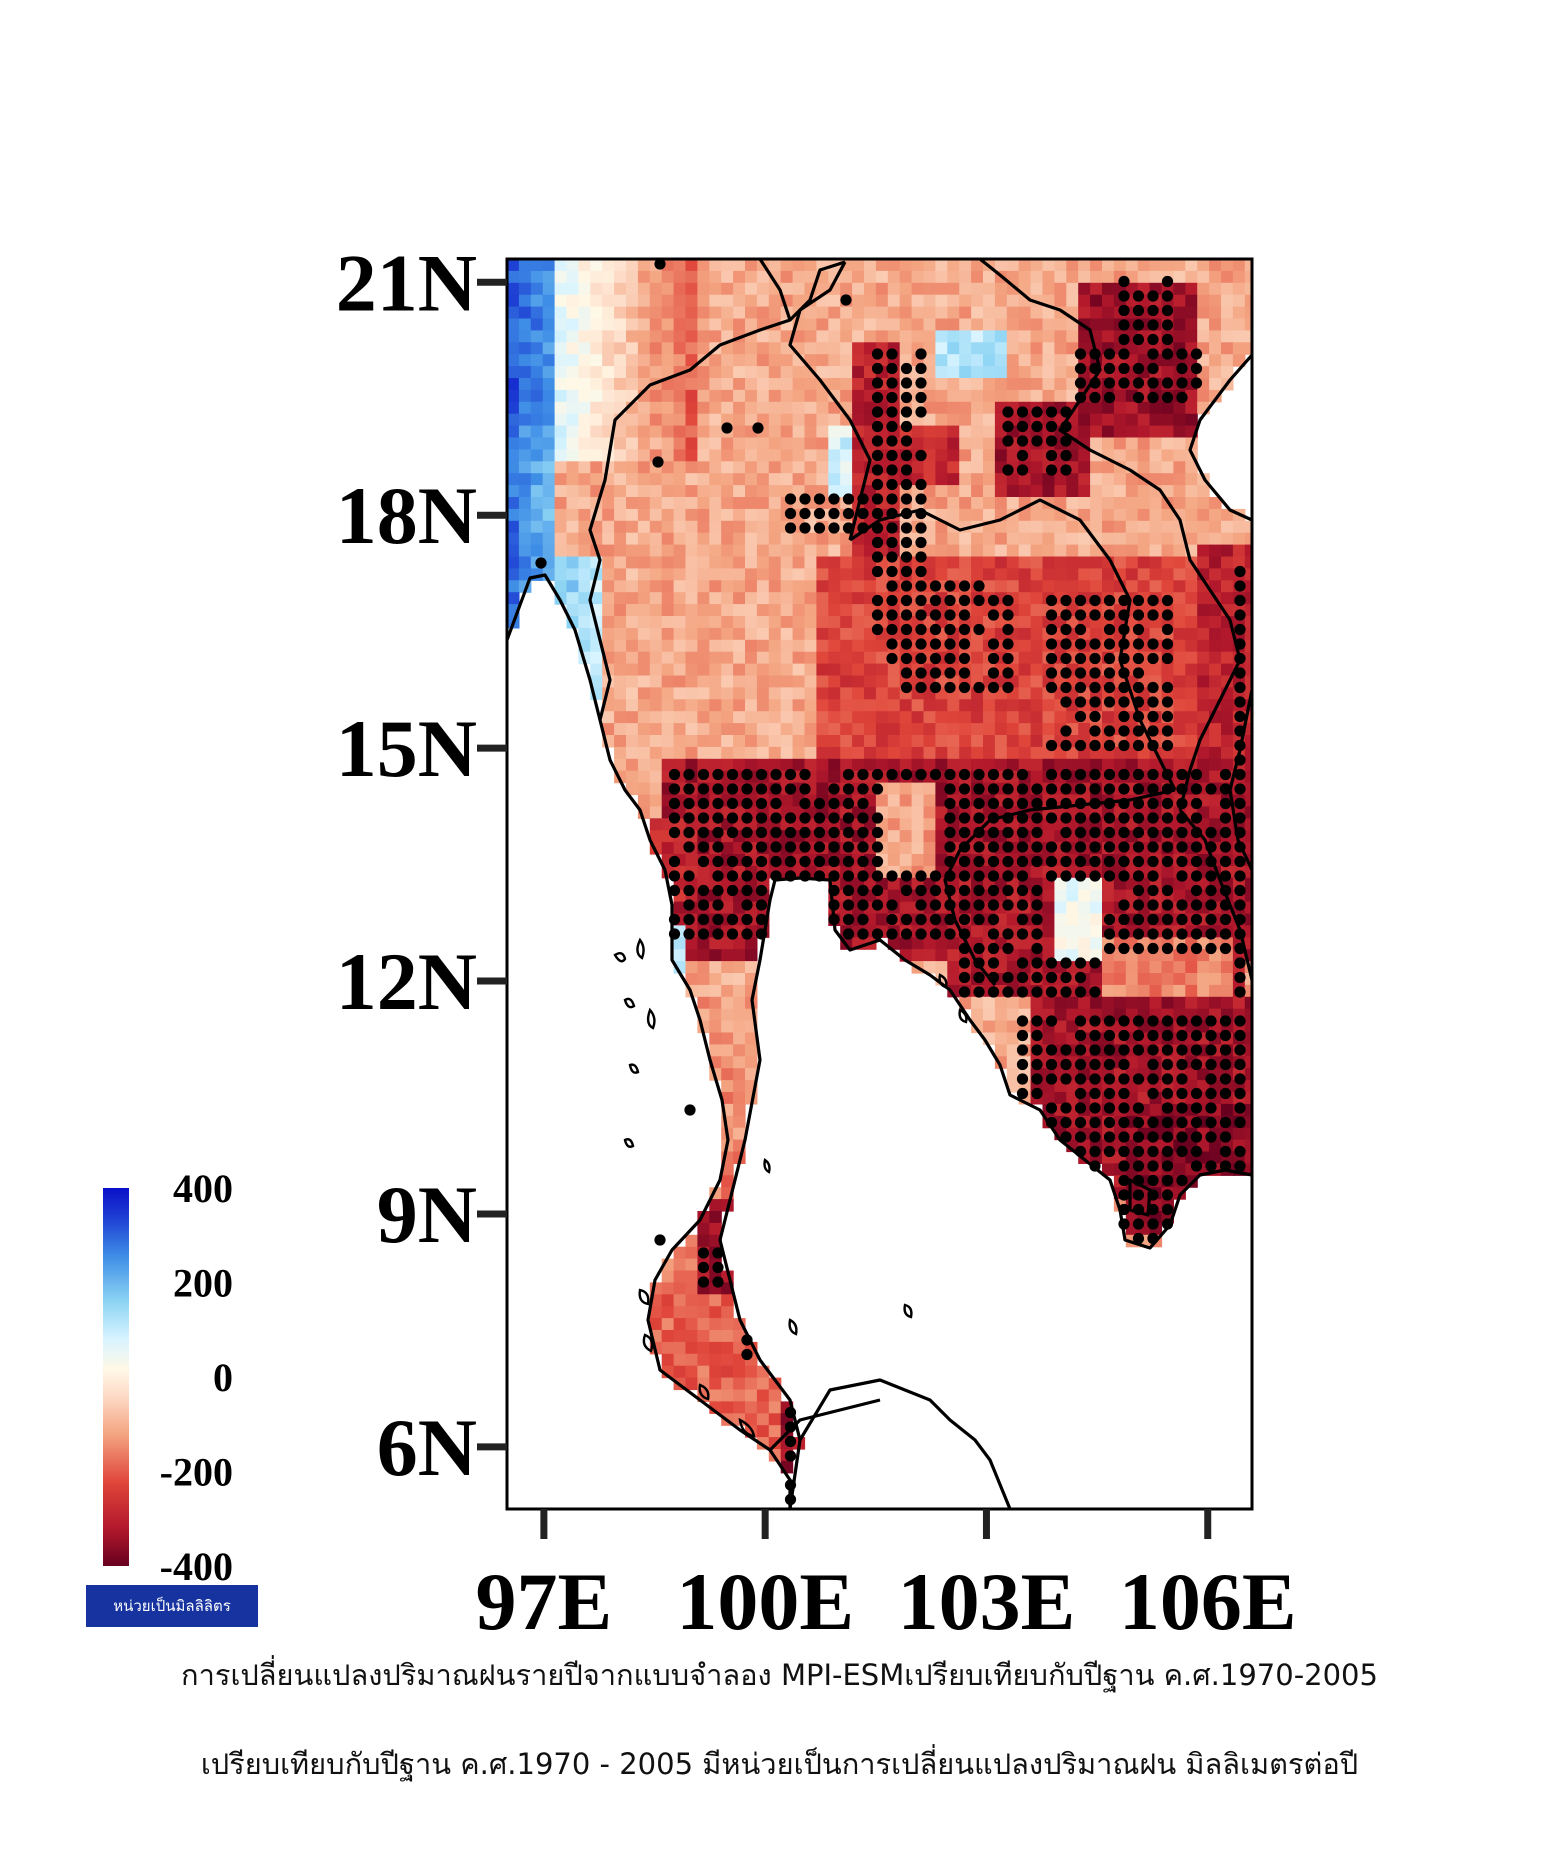 The height and width of the screenshot is (1871, 1559). Describe the element at coordinates (427, 1447) in the screenshot. I see `lat-tick-label: 6N` at that location.